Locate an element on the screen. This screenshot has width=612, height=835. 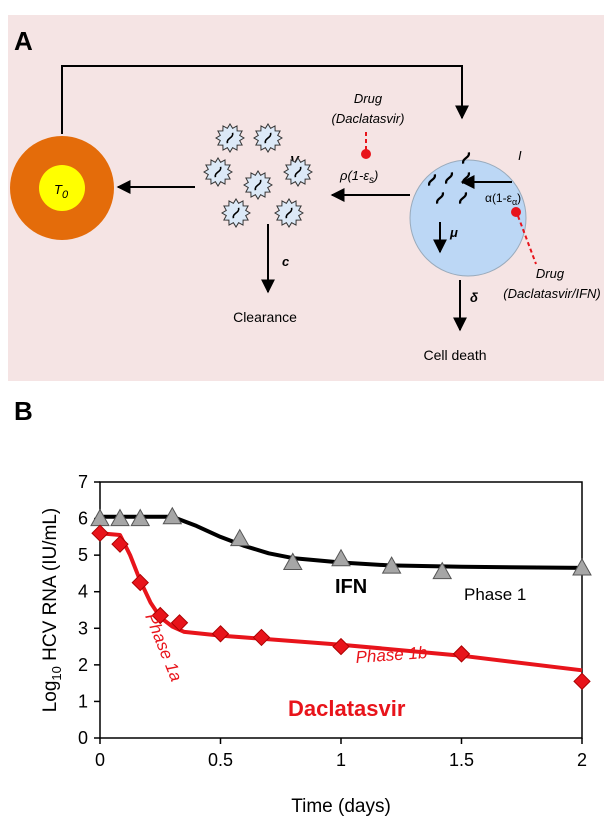
rho-label: ρ(1-εs) is located at coordinates (358, 177).